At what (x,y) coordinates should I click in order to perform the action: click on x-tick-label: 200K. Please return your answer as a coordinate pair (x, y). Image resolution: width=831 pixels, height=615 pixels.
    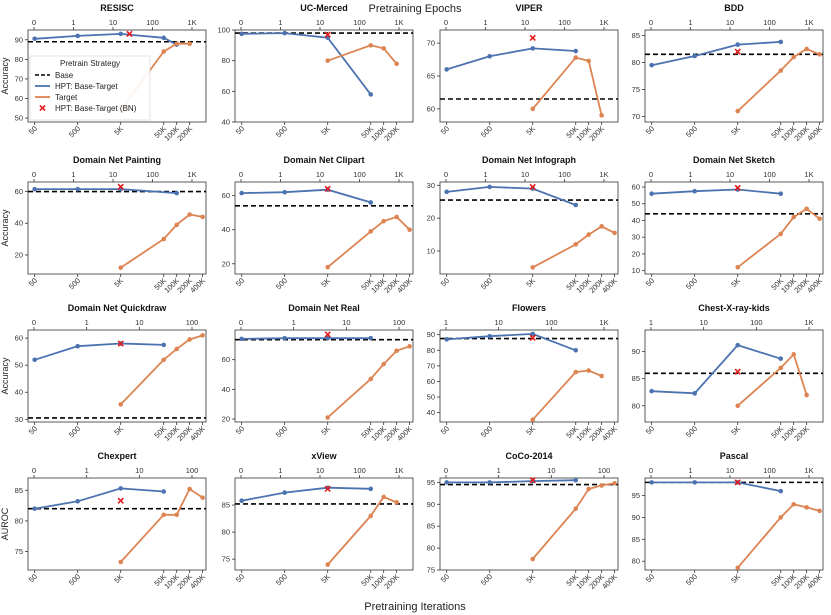
    Looking at the image, I should click on (391, 133).